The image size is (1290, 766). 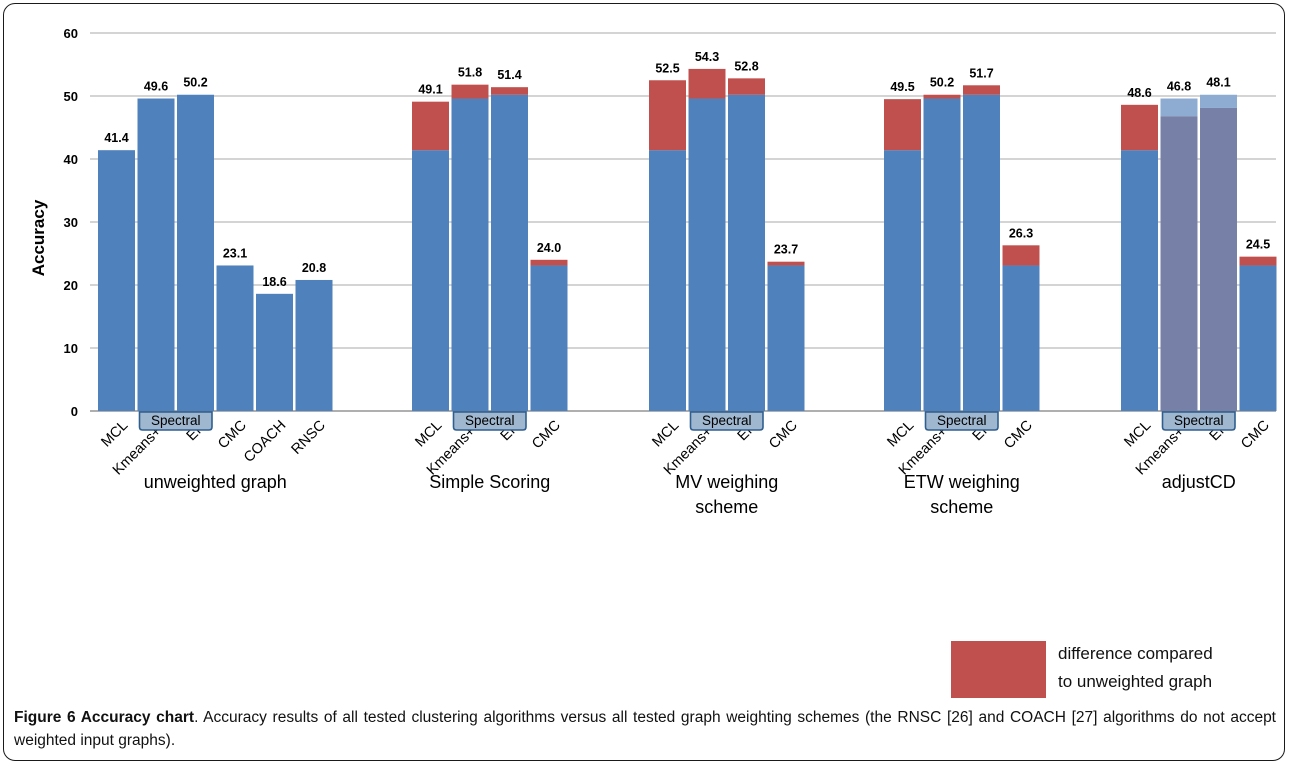 I want to click on data-label-2-kmeanspppp: 54.3, so click(x=707, y=57).